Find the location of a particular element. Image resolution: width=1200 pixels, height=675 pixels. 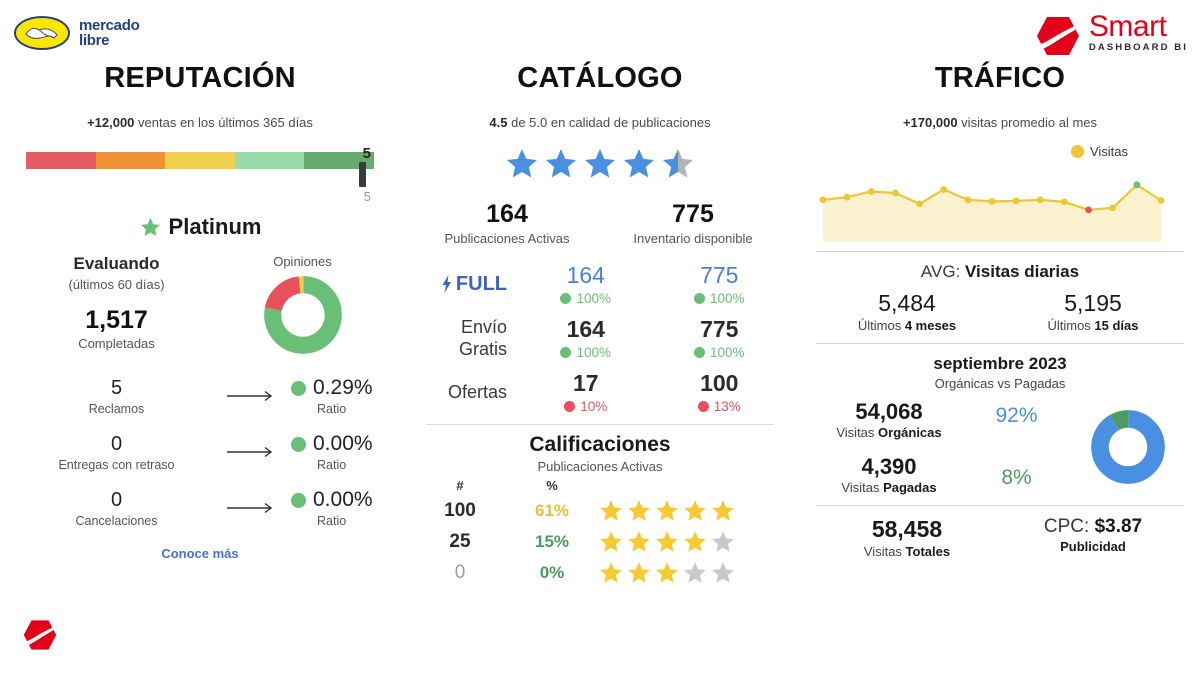

organic-label-bold: Orgánicas is located at coordinates (910, 432).